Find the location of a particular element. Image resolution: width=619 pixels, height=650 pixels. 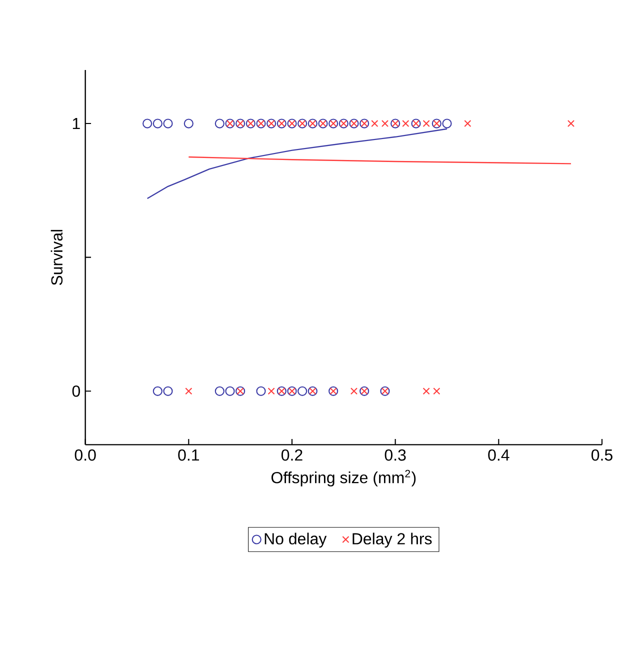

x-tick-label: 0.0 is located at coordinates (85, 455).